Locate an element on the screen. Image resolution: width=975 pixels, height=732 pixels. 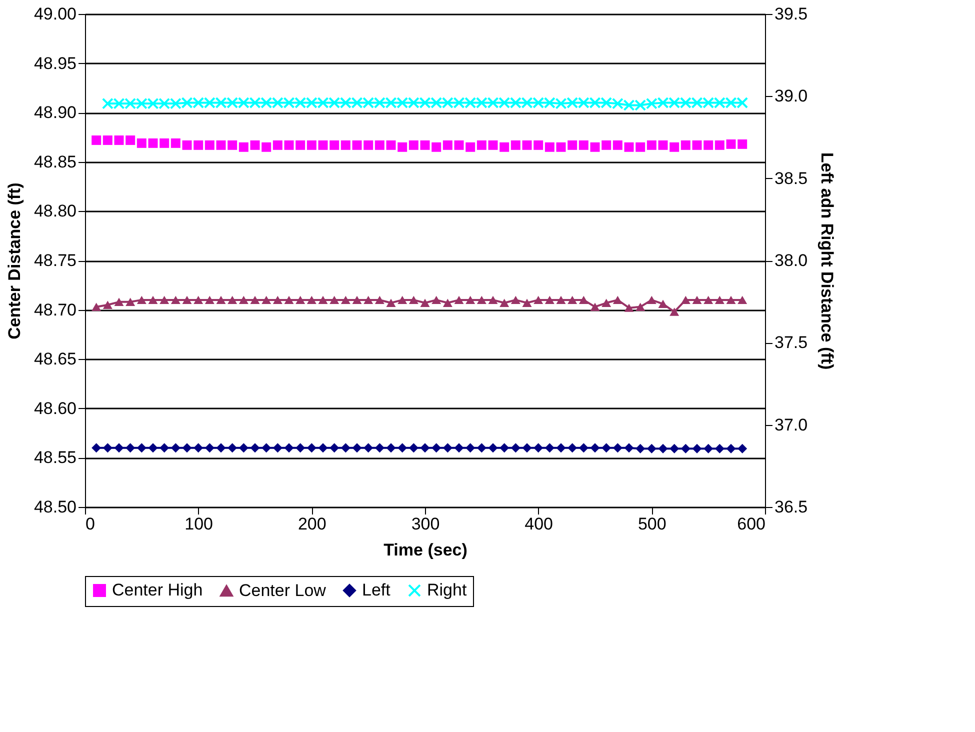
y-tick-label: 48.65 is located at coordinates (55, 359).